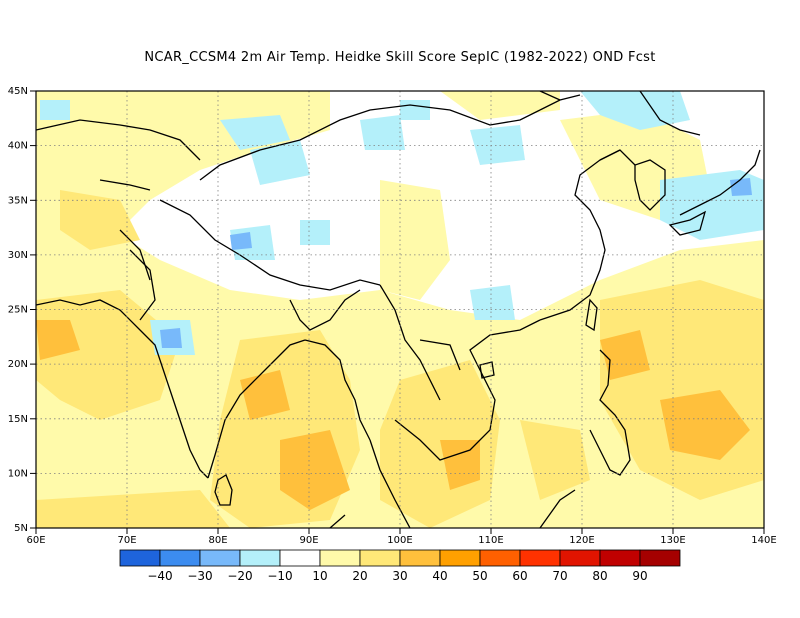 This screenshot has width=800, height=618. What do you see at coordinates (559, 576) in the screenshot?
I see `colorbar-label: 70` at bounding box center [559, 576].